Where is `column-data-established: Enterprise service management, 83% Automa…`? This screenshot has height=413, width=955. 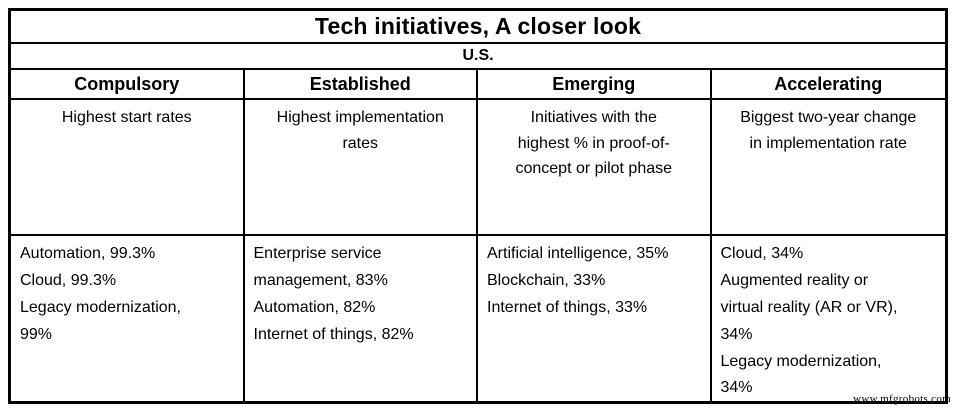 column-data-established: Enterprise service management, 83% Automa… is located at coordinates (361, 319).